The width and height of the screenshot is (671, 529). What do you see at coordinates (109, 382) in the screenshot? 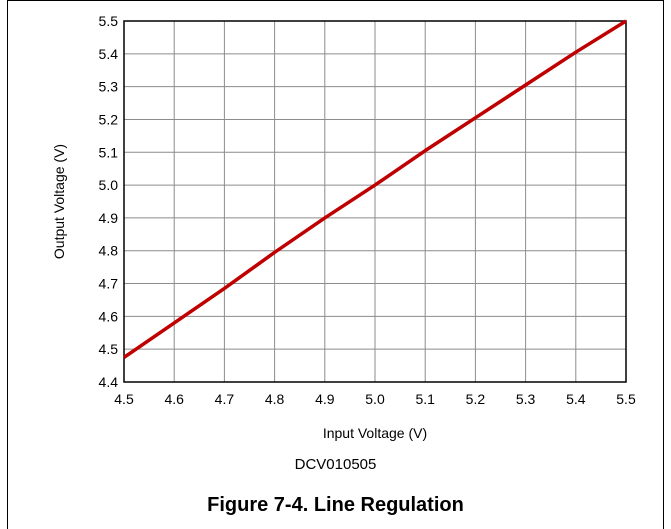
I see `y-tick-label: 4.4` at bounding box center [109, 382].